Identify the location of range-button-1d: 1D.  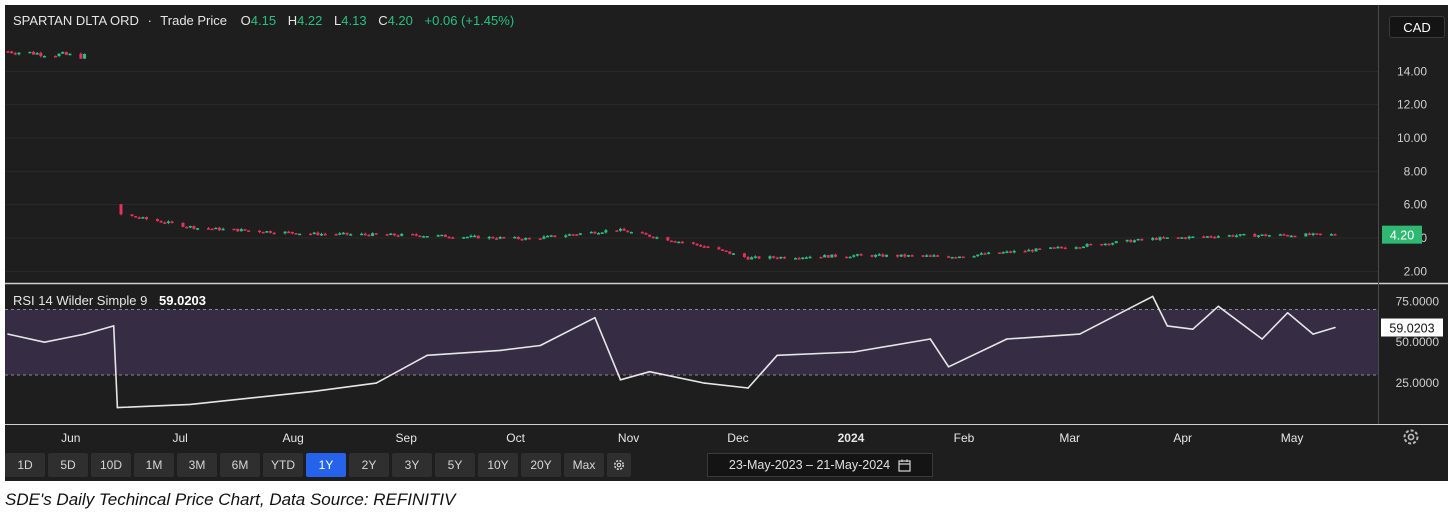
(25, 465).